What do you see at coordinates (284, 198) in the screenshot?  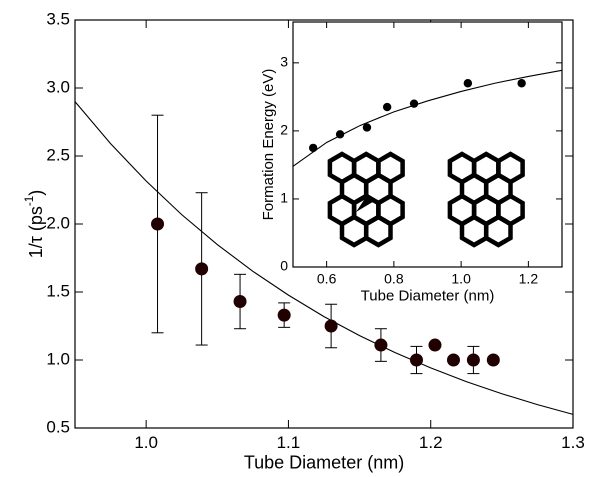 I see `y-tick-label: 1` at bounding box center [284, 198].